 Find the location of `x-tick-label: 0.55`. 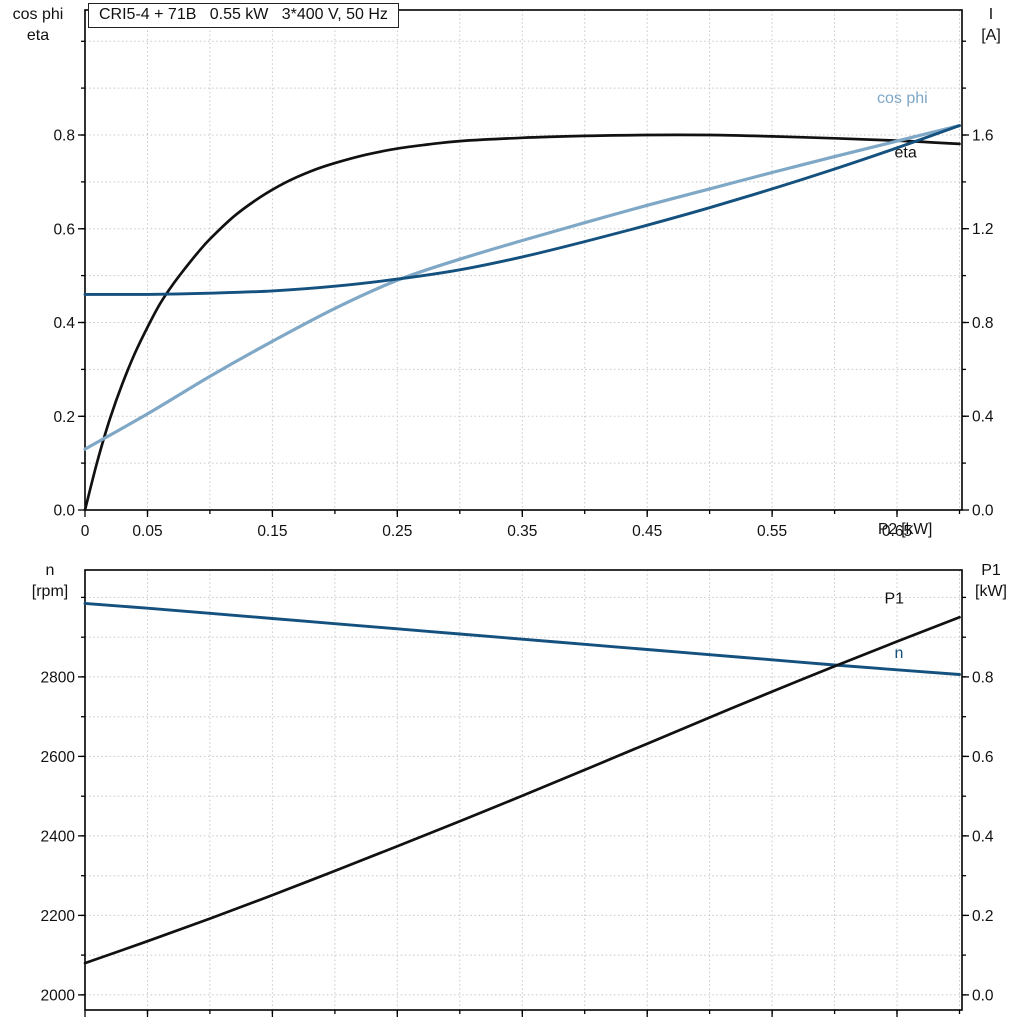

x-tick-label: 0.55 is located at coordinates (772, 531).